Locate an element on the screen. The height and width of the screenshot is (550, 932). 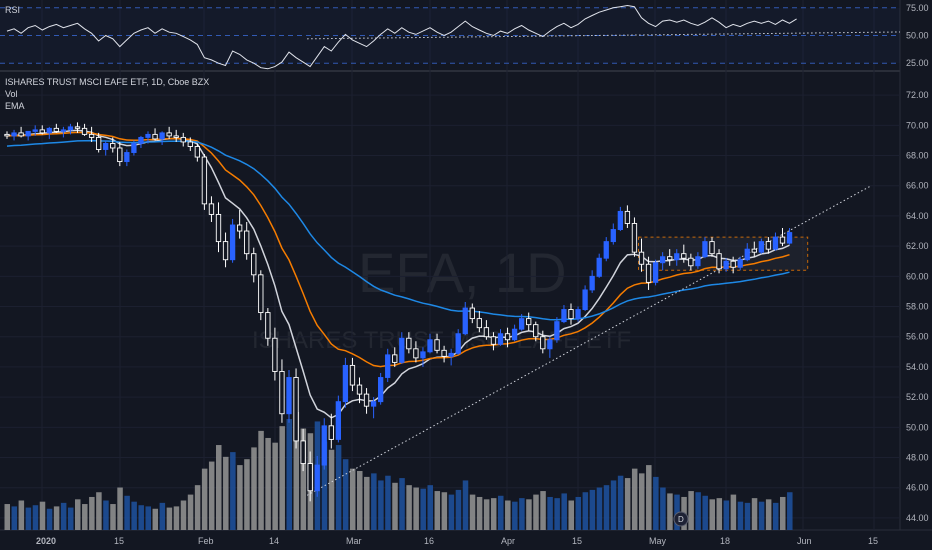
time-tick-label: Mar is located at coordinates (354, 541).